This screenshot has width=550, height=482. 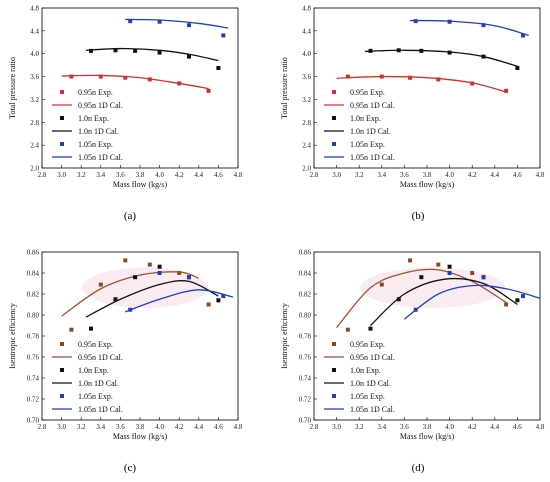 I want to click on y-tick-label: 4.8, so click(x=306, y=9).